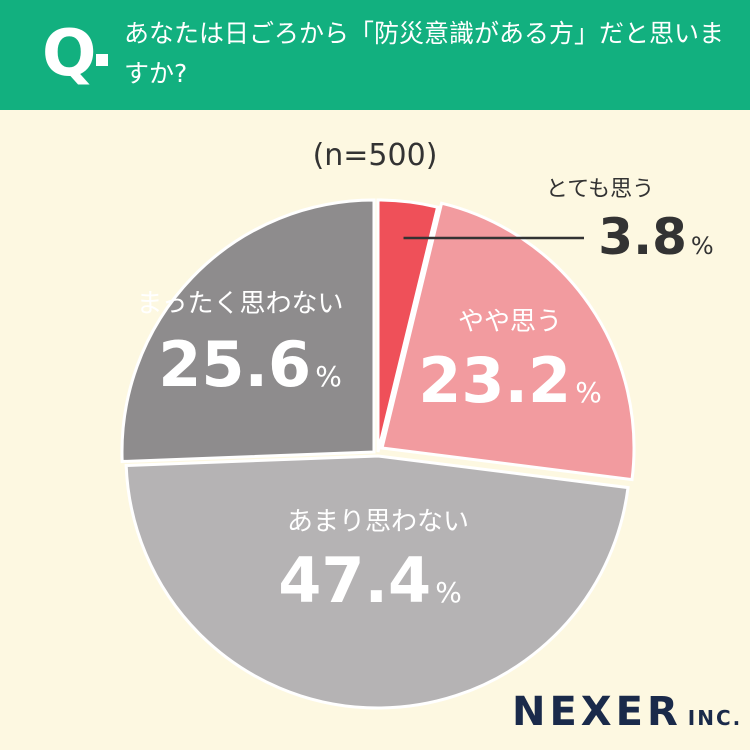 This screenshot has height=750, width=750. Describe the element at coordinates (597, 712) in the screenshot. I see `logo-name: NEXER` at that location.